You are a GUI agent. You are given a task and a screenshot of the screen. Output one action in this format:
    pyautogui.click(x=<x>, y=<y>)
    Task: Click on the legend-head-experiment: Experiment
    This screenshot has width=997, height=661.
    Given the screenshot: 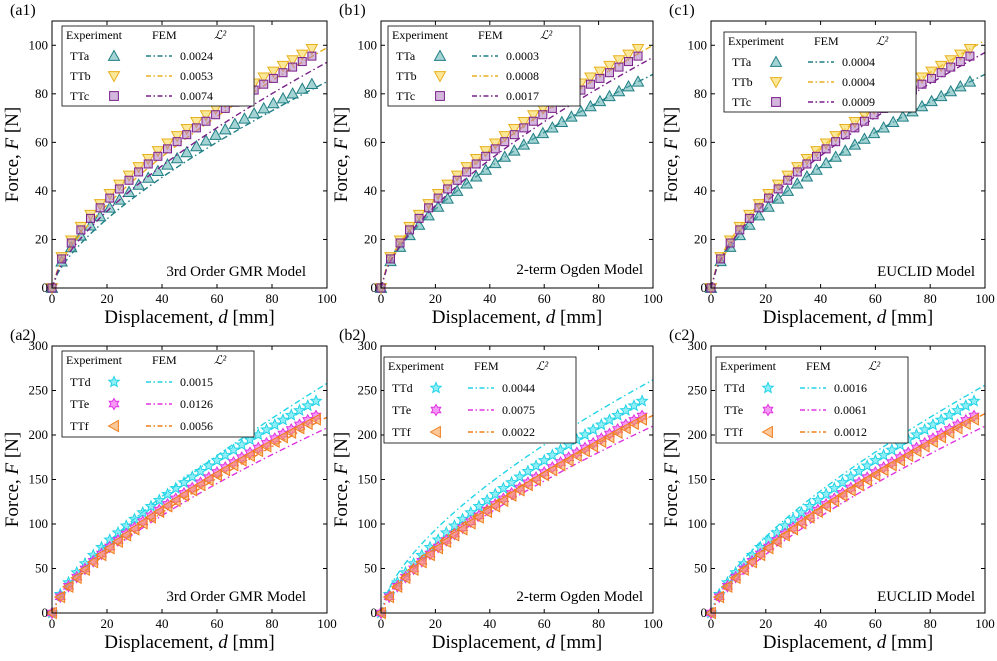 What is the action you would take?
    pyautogui.click(x=416, y=366)
    